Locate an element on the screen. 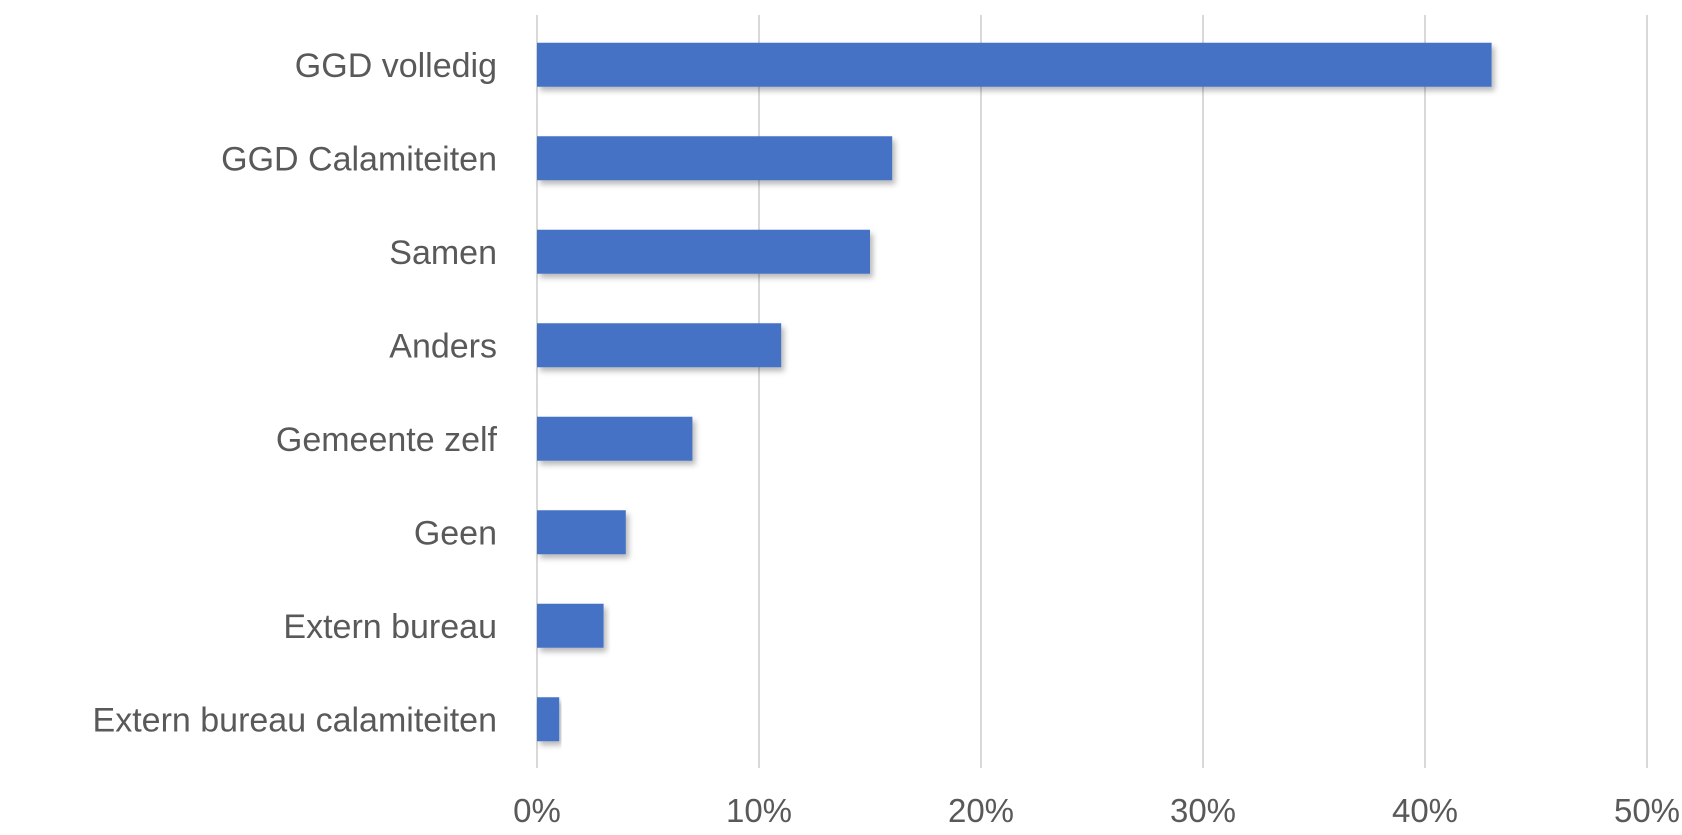 Image resolution: width=1682 pixels, height=835 pixels. bar-extern-bureau is located at coordinates (570, 625).